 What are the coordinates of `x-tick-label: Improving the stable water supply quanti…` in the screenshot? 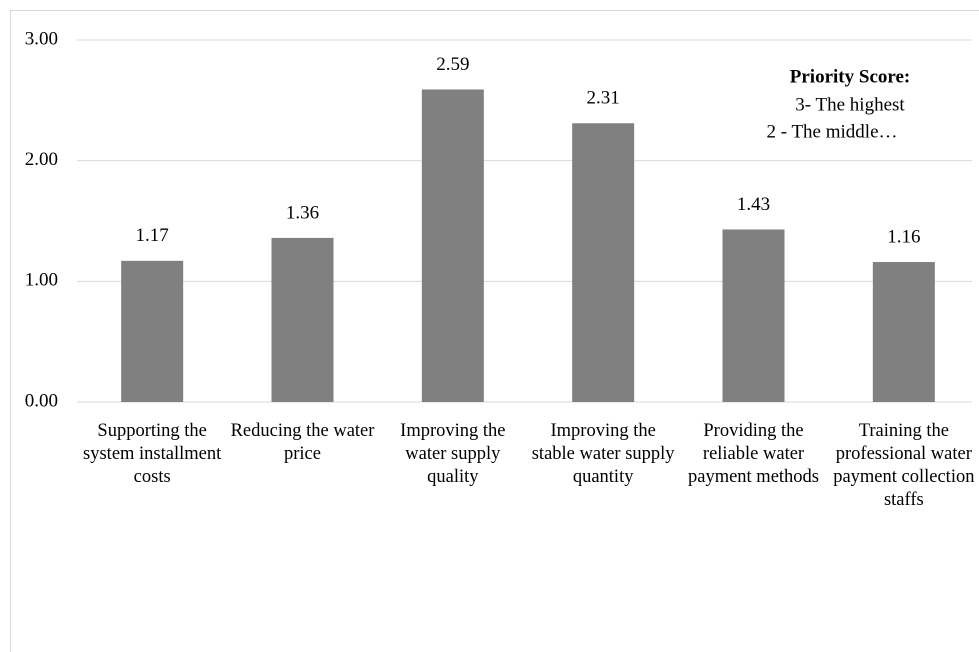 It's located at (603, 454).